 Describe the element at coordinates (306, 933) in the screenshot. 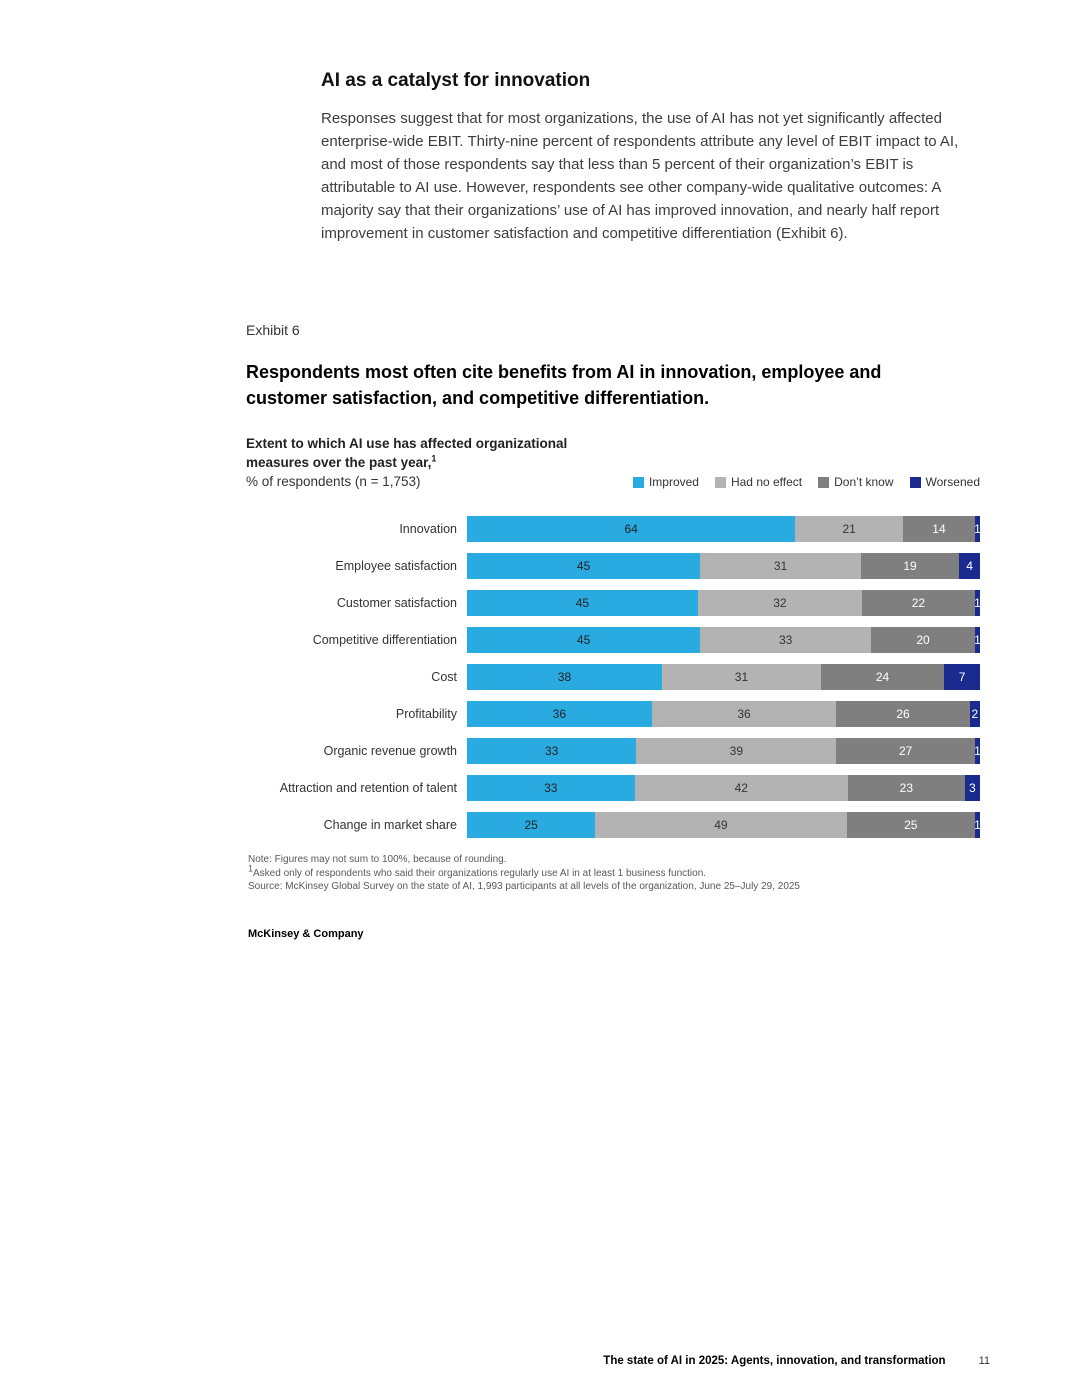

I see `brand-wordmark: McKinsey & Company` at that location.